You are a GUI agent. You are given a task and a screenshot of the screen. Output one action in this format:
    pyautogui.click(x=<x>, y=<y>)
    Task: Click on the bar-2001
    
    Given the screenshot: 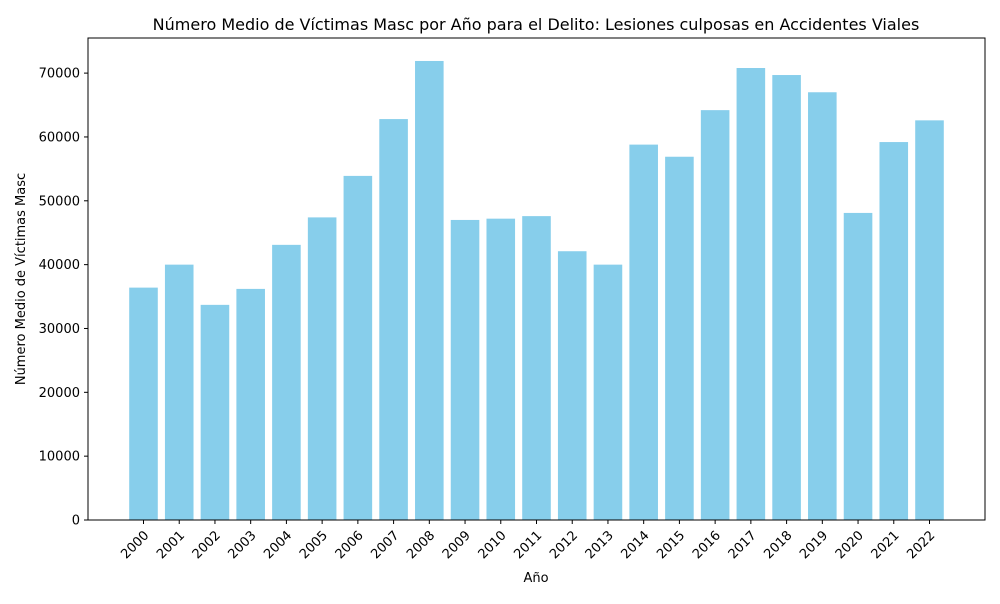 What is the action you would take?
    pyautogui.click(x=179, y=392)
    